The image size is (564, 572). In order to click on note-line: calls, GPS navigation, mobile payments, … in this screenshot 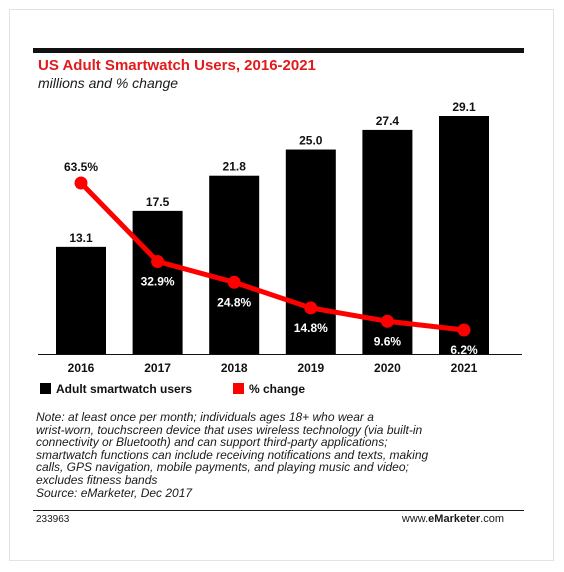, I will do `click(222, 467)`.